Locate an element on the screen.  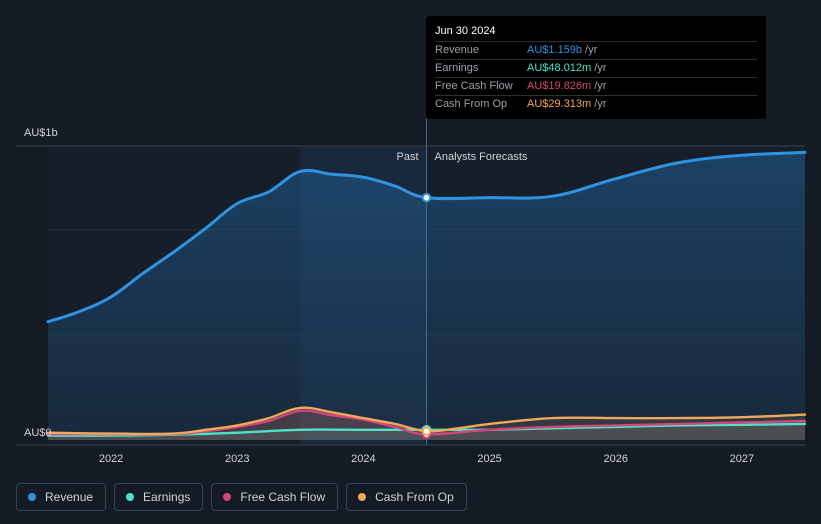
legend-label: Cash From Op is located at coordinates (414, 497).